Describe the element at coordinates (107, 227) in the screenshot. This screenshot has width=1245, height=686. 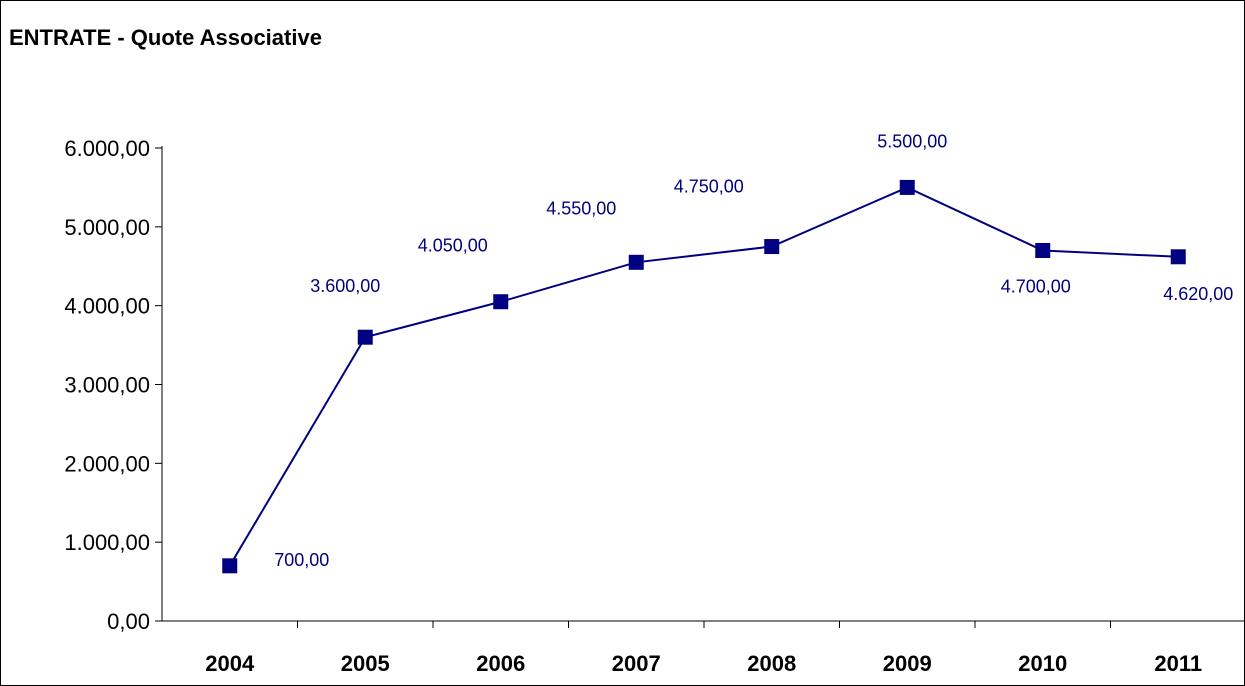
I see `y-tick-label: 5.000,00` at that location.